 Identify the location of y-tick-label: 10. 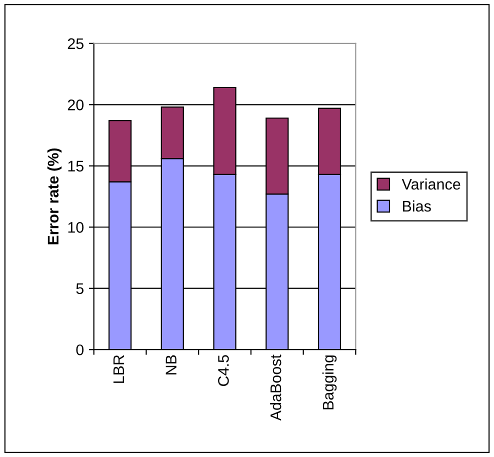
(76, 227).